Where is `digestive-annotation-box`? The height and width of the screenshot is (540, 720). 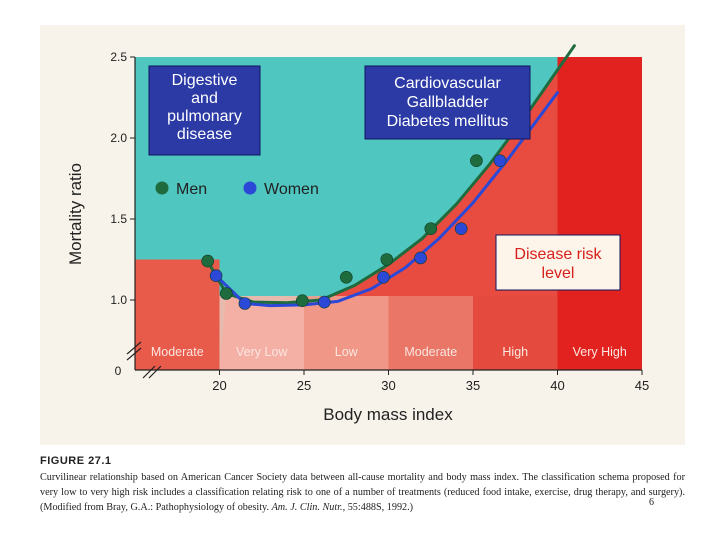 digestive-annotation-box is located at coordinates (204, 110).